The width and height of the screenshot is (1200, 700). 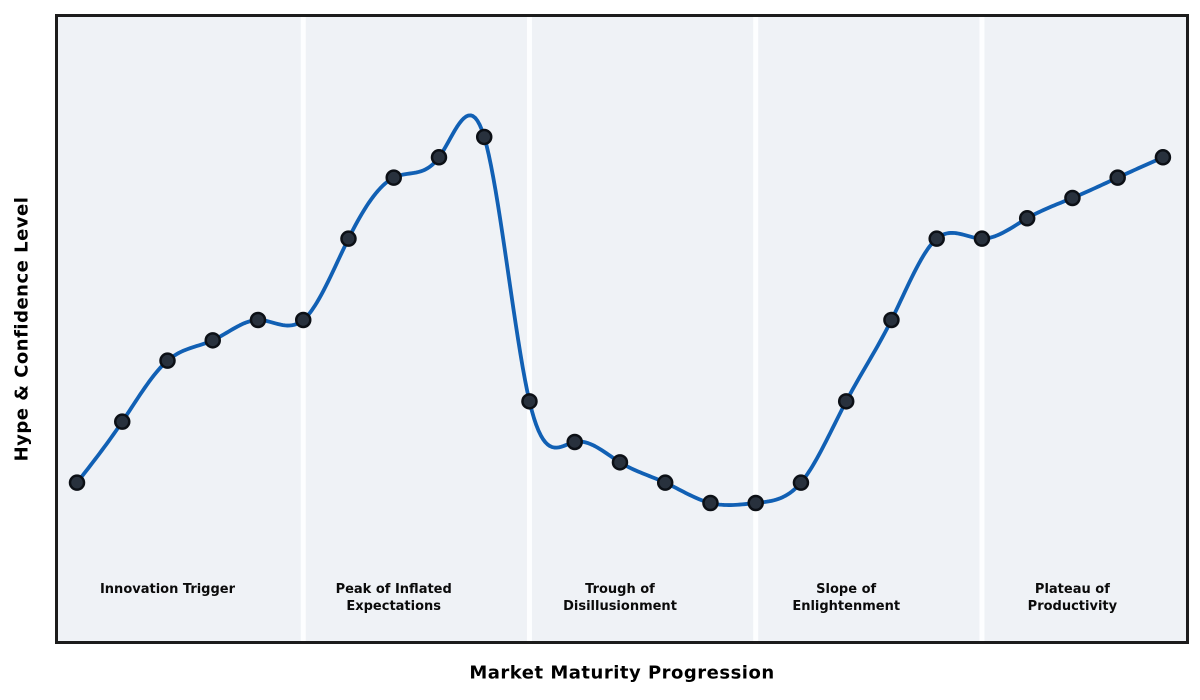 I want to click on phase-label-3: Trough of Disillusionment, so click(x=620, y=598).